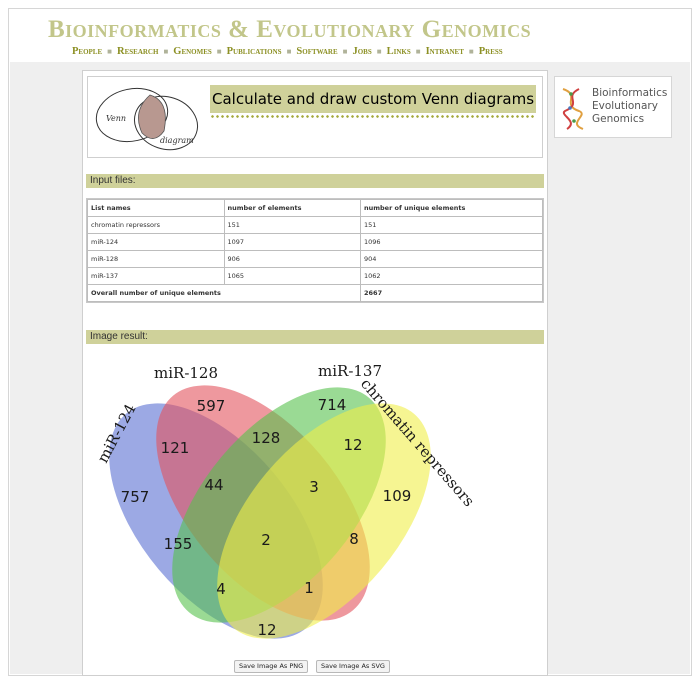 This screenshot has width=700, height=684. I want to click on total-label-cell: Overall number of unique elements, so click(224, 293).